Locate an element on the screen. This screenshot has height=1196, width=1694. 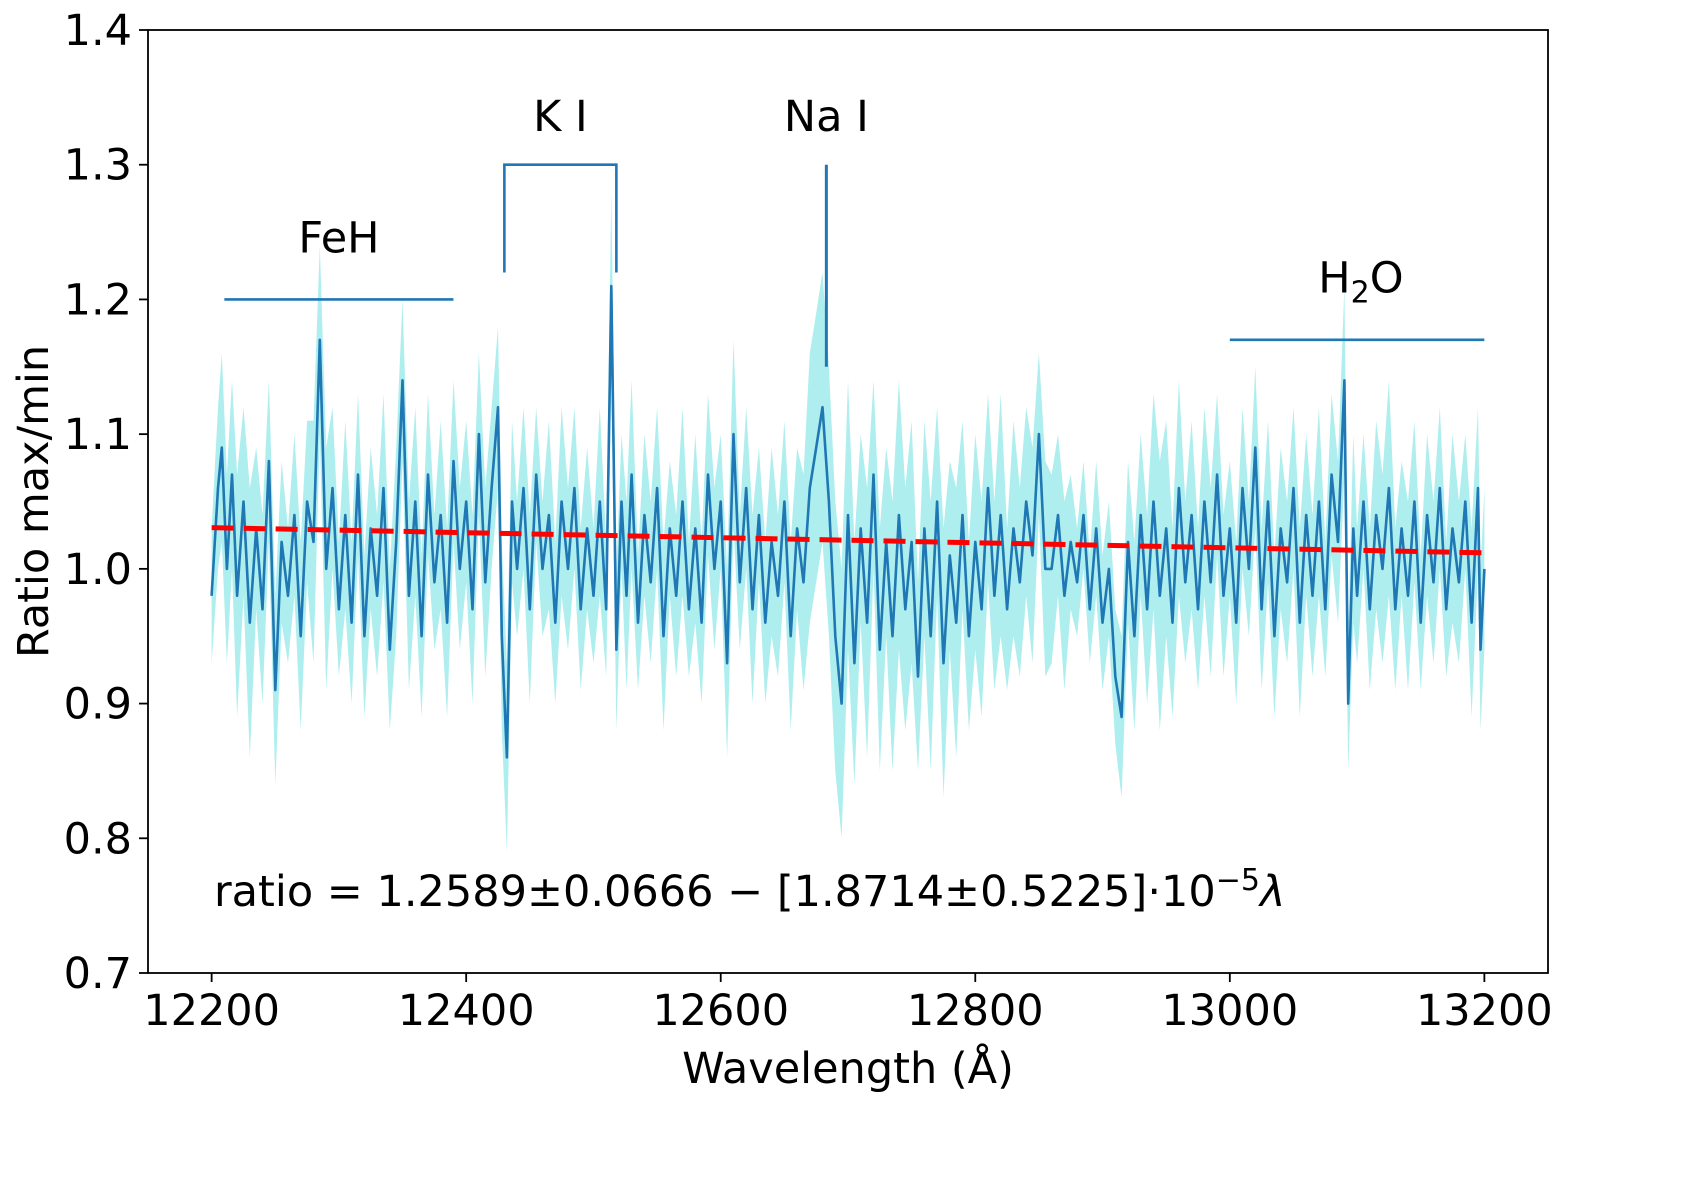
annotation-label-nai: Na I is located at coordinates (826, 117).